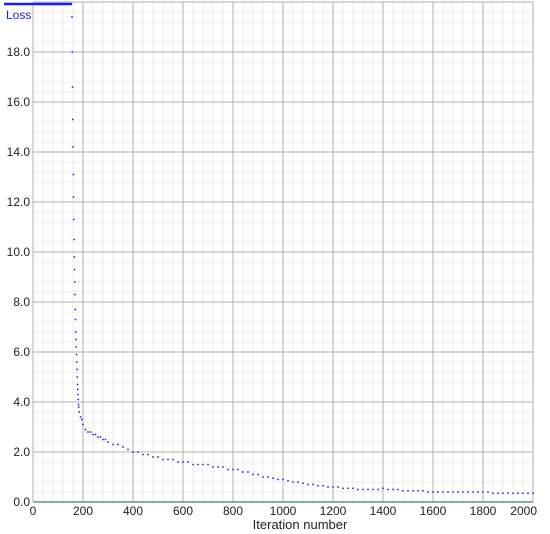  What do you see at coordinates (19, 52) in the screenshot?
I see `y-tick-label: 18.0` at bounding box center [19, 52].